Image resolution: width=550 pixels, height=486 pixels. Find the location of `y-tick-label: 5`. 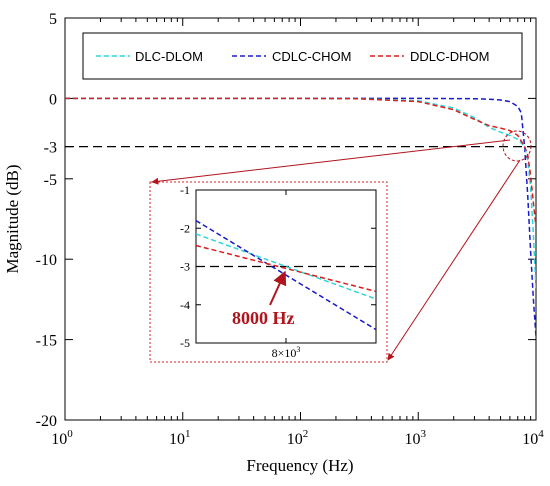

y-tick-label: 5 is located at coordinates (53, 19).